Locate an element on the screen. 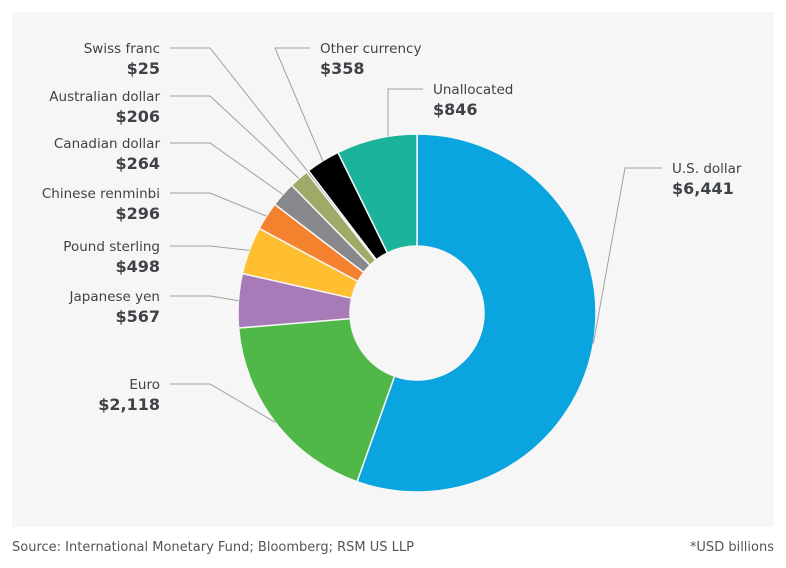 Image resolution: width=786 pixels, height=568 pixels. slice-label: Pound sterling $498 is located at coordinates (111, 257).